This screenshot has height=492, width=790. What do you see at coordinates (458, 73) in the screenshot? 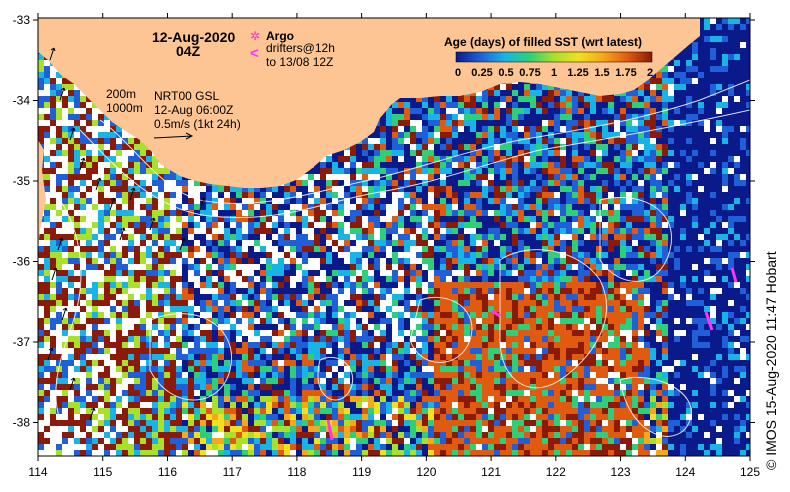
I see `colorbar-tick-label: 0` at bounding box center [458, 73].